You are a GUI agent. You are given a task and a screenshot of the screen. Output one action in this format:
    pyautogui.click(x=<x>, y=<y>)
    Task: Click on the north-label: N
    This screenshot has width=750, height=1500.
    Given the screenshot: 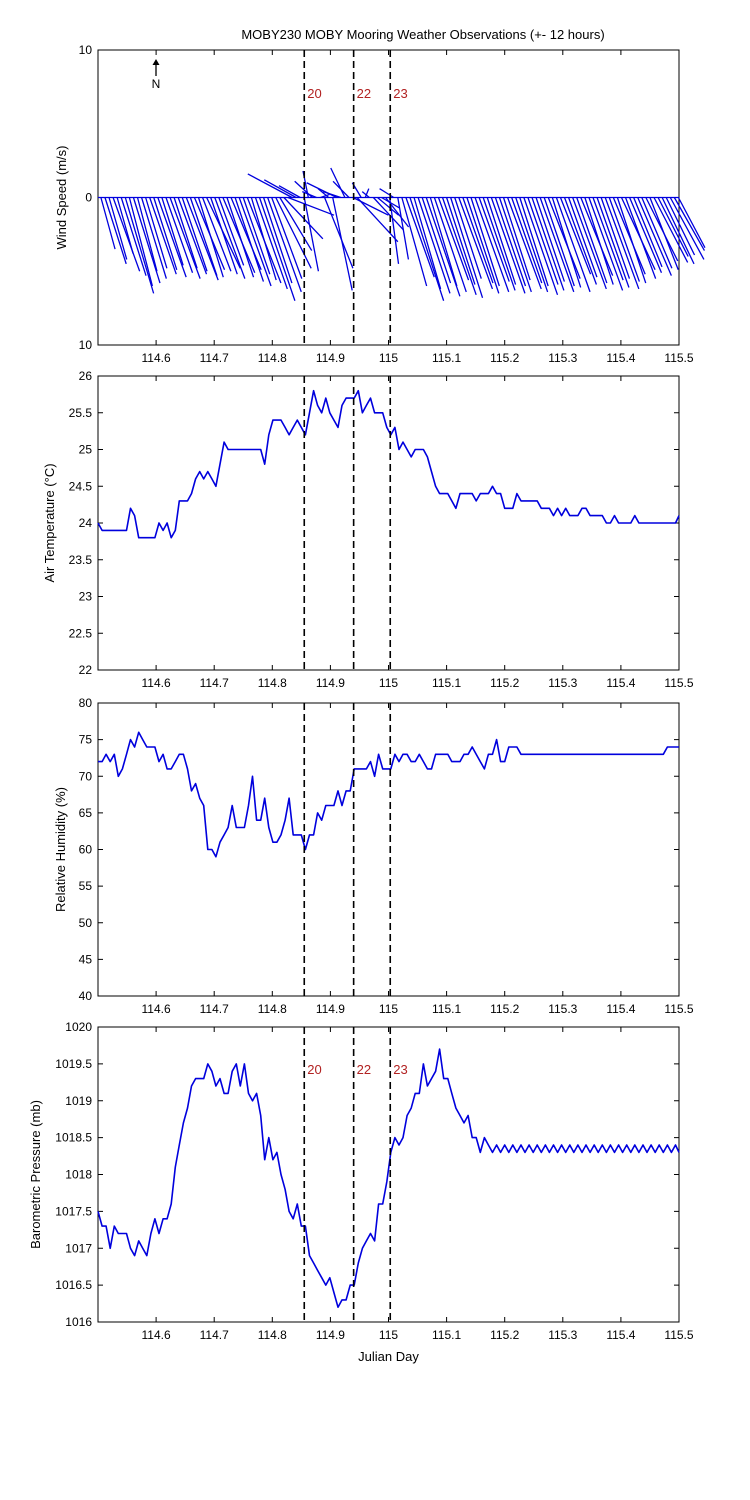 What is the action you would take?
    pyautogui.click(x=156, y=84)
    